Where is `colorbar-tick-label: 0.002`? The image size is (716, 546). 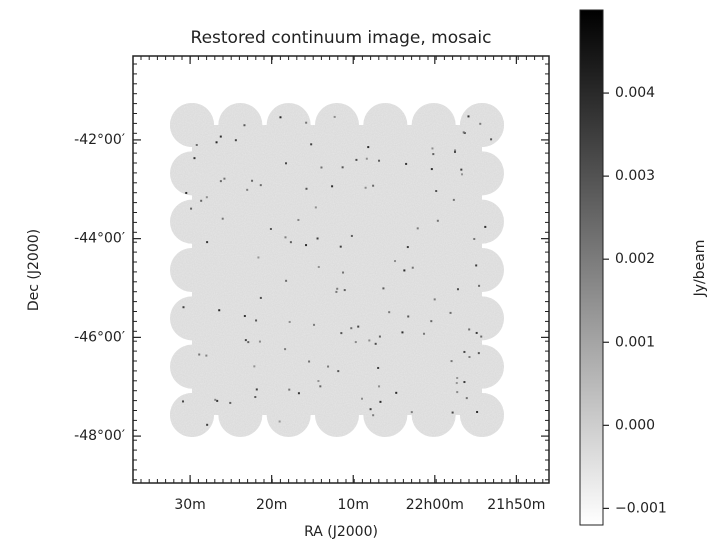 colorbar-tick-label: 0.002 is located at coordinates (635, 259).